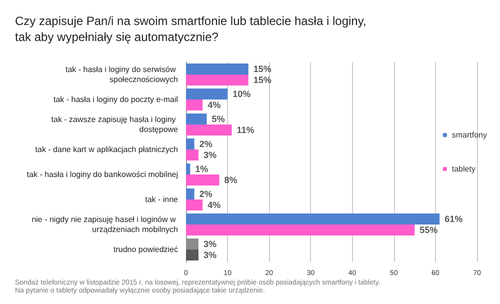 This screenshot has width=500, height=304. Describe the element at coordinates (122, 74) in the screenshot. I see `y-tick-label: tak - hasła i loginy do serwisów społecznościowych` at that location.